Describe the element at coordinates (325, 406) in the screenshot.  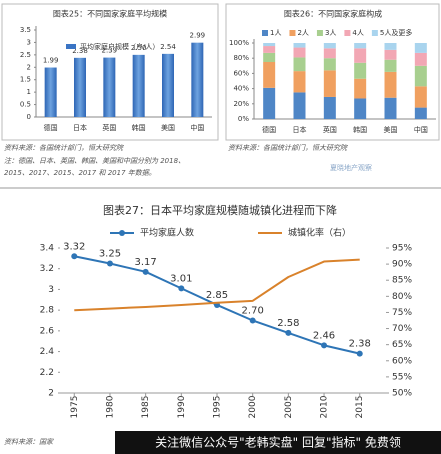
I see `x-tick-label: 2010` at that location.